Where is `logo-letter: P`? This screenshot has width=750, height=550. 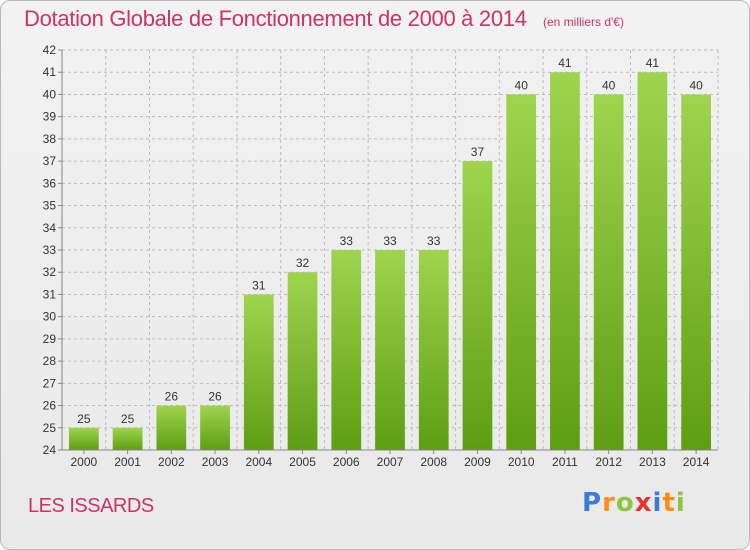 logo-letter: P is located at coordinates (592, 503).